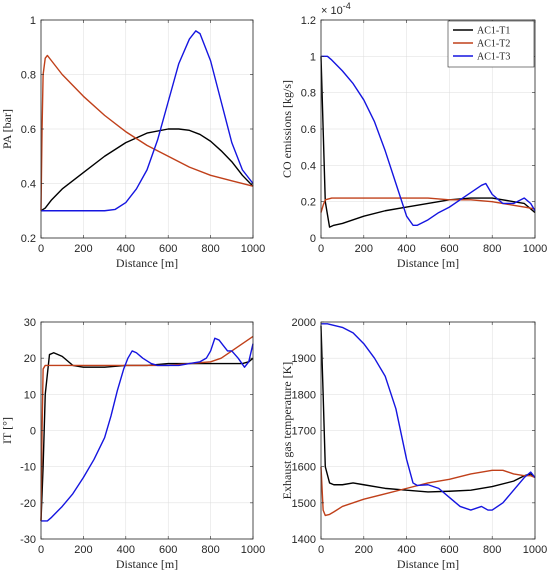 Image resolution: width=550 pixels, height=576 pixels. What do you see at coordinates (304, 432) in the screenshot?
I see `y-tick-label: 1700` at bounding box center [304, 432].